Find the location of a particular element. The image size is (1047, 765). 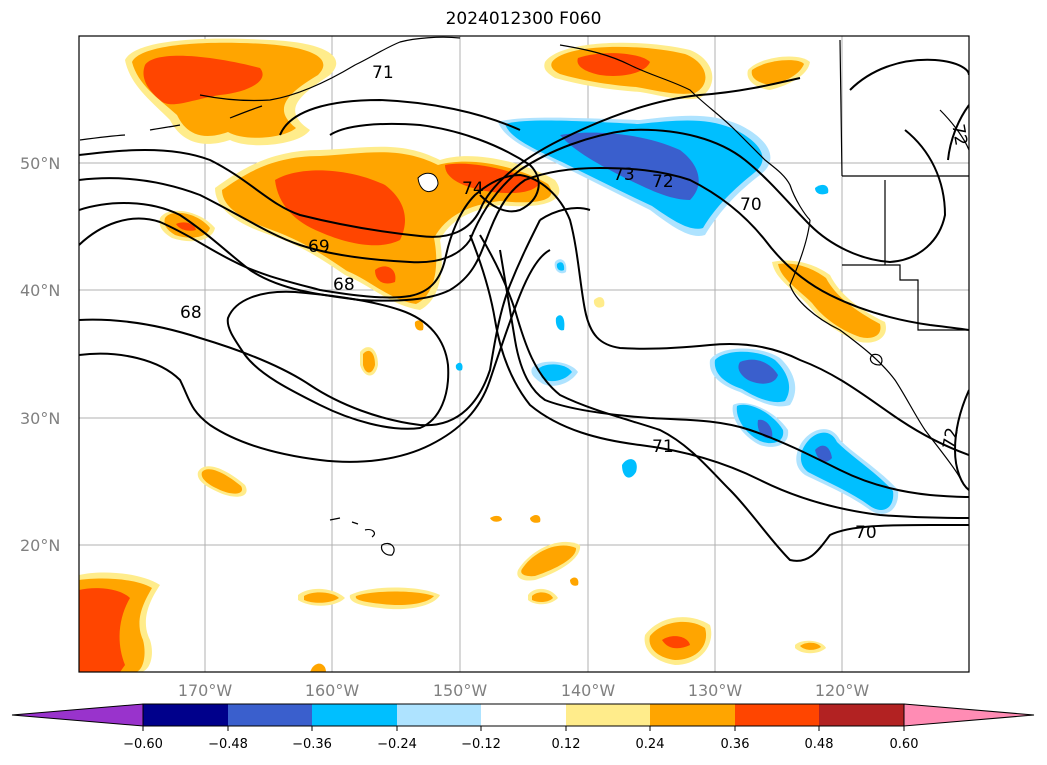

shade-nw-top-red is located at coordinates (203, 80).